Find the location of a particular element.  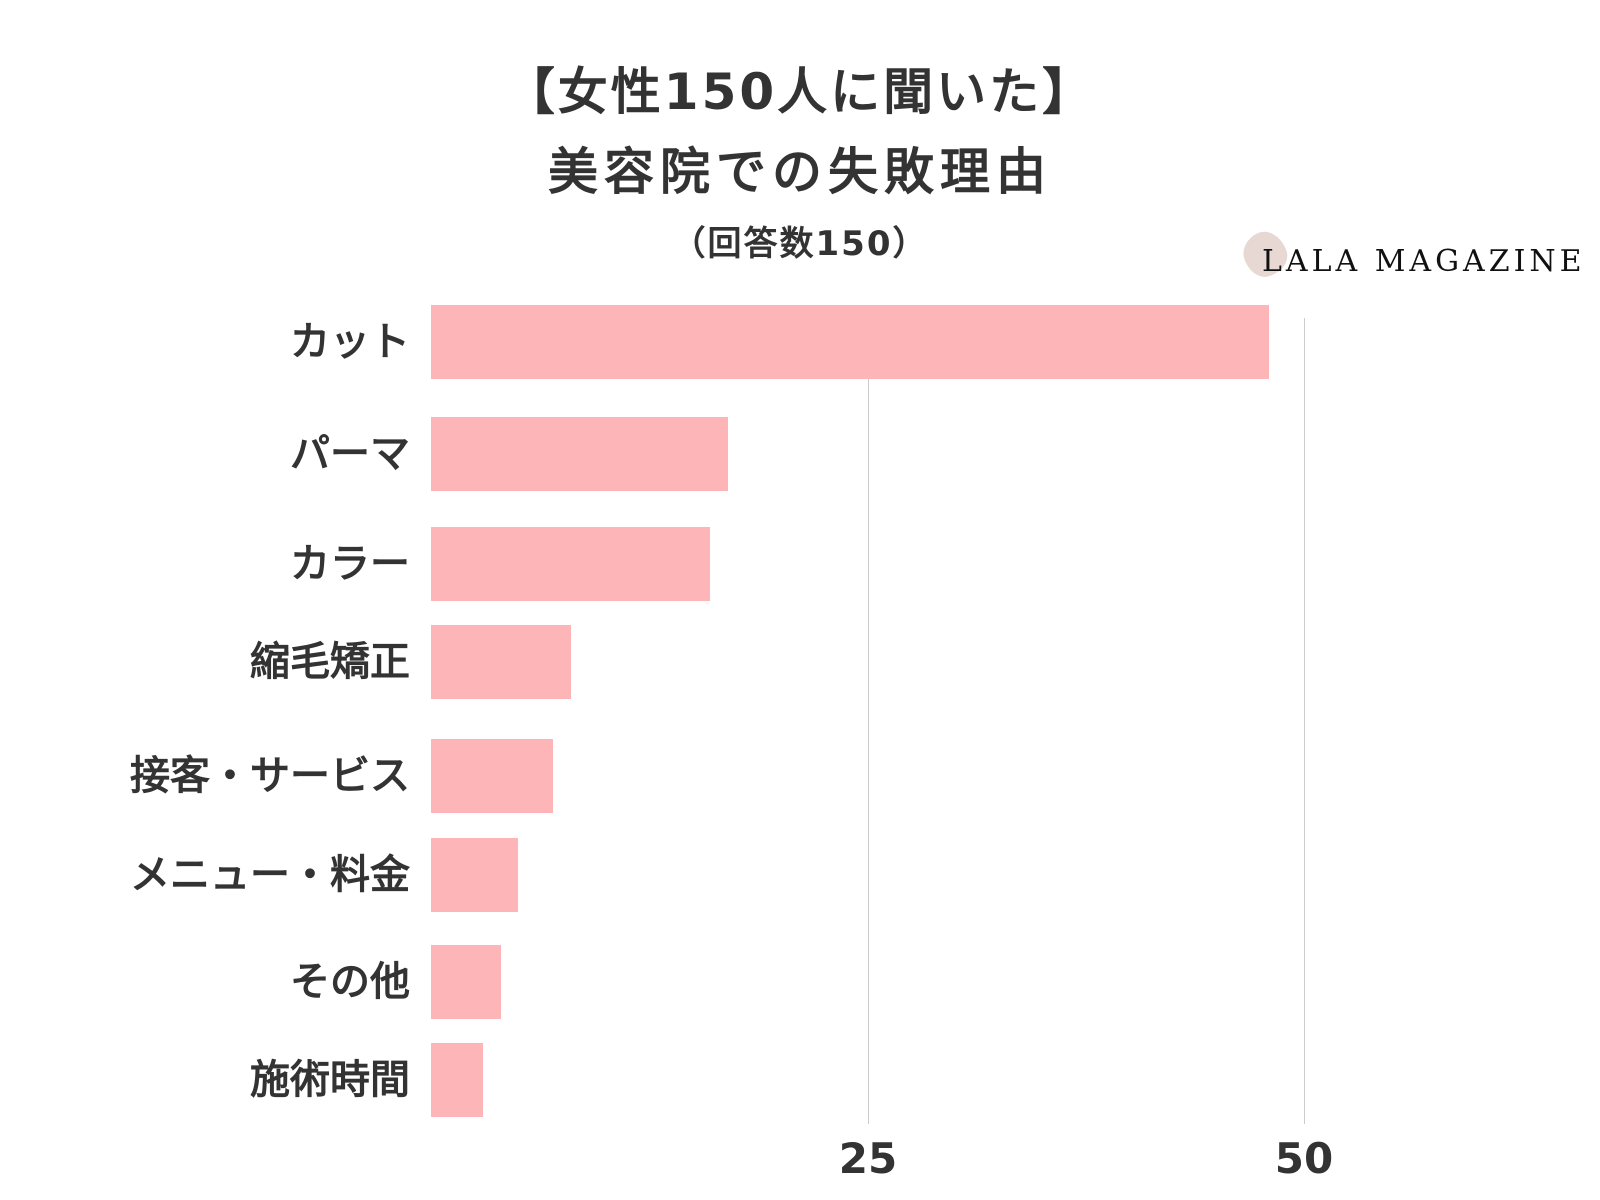

category-label: パーマ is located at coordinates (350, 454).